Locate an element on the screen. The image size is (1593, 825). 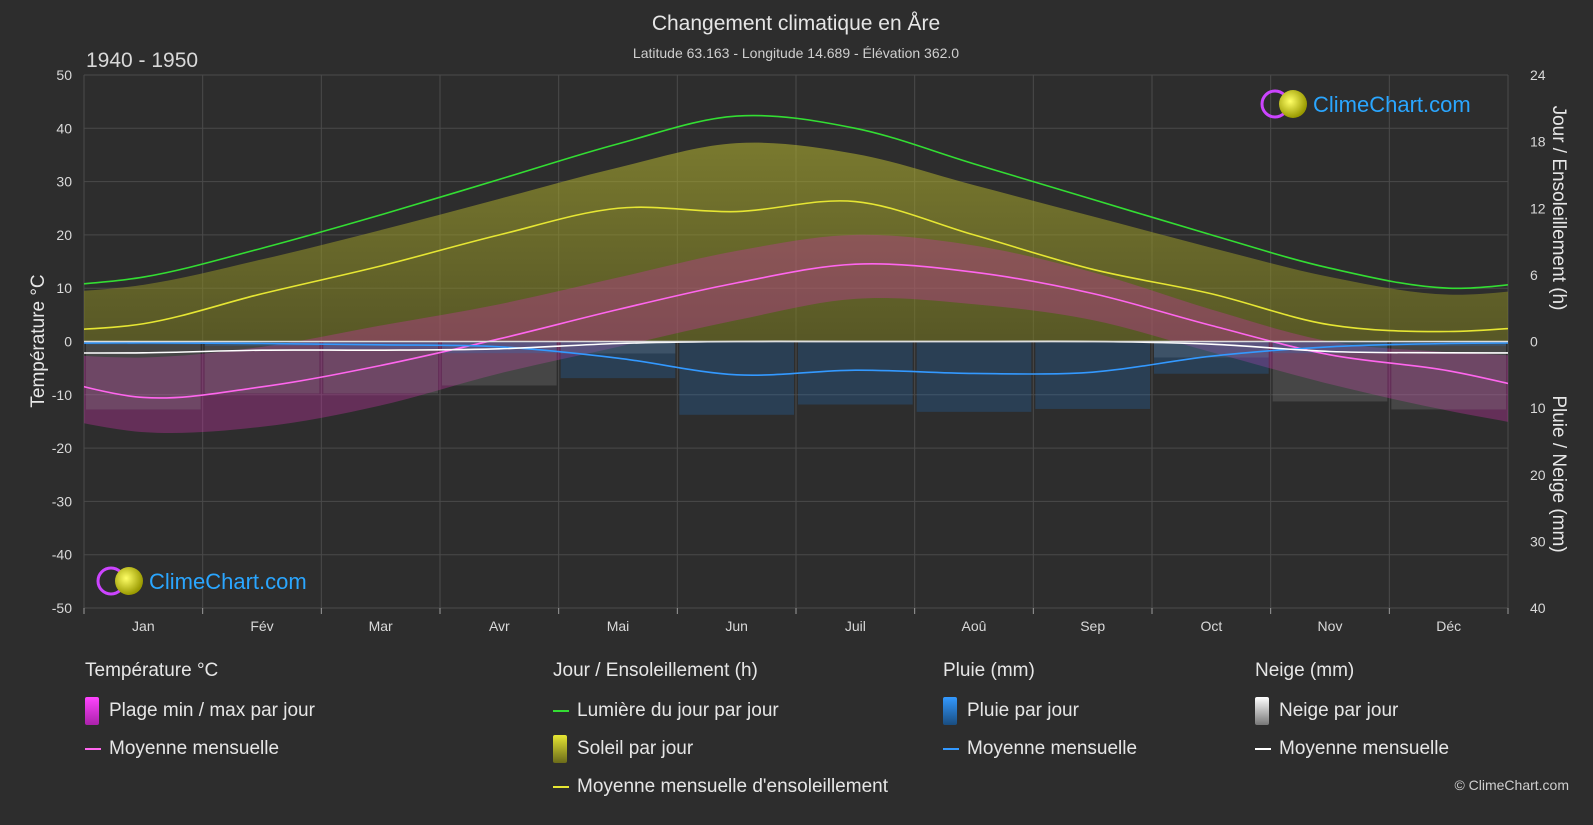
x-tick-label: Oct is located at coordinates (1211, 626).